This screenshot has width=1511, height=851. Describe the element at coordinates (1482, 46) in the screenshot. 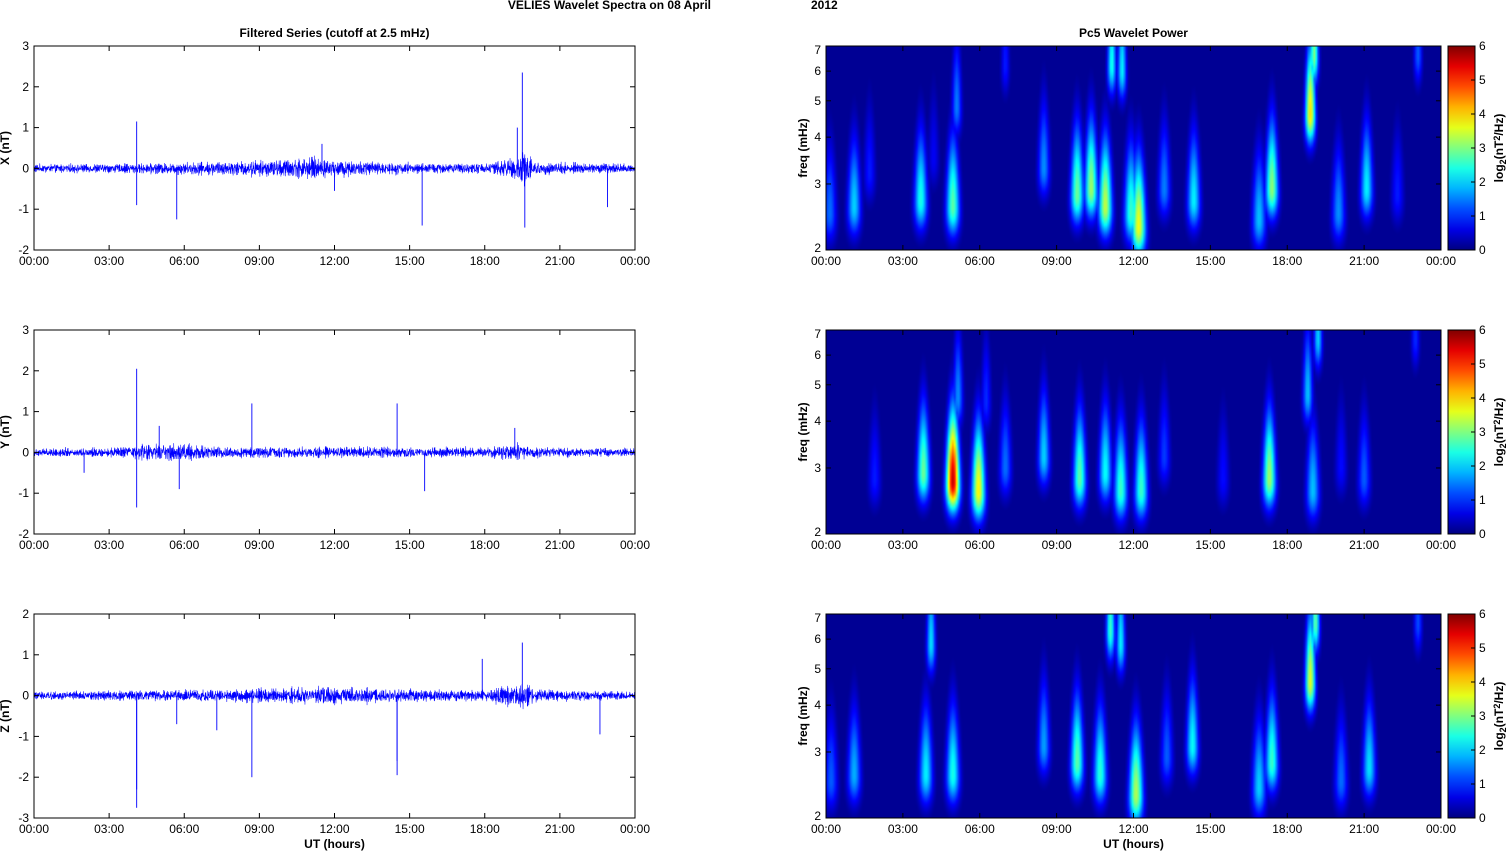

I see `colorbar-tick-label: 6` at that location.